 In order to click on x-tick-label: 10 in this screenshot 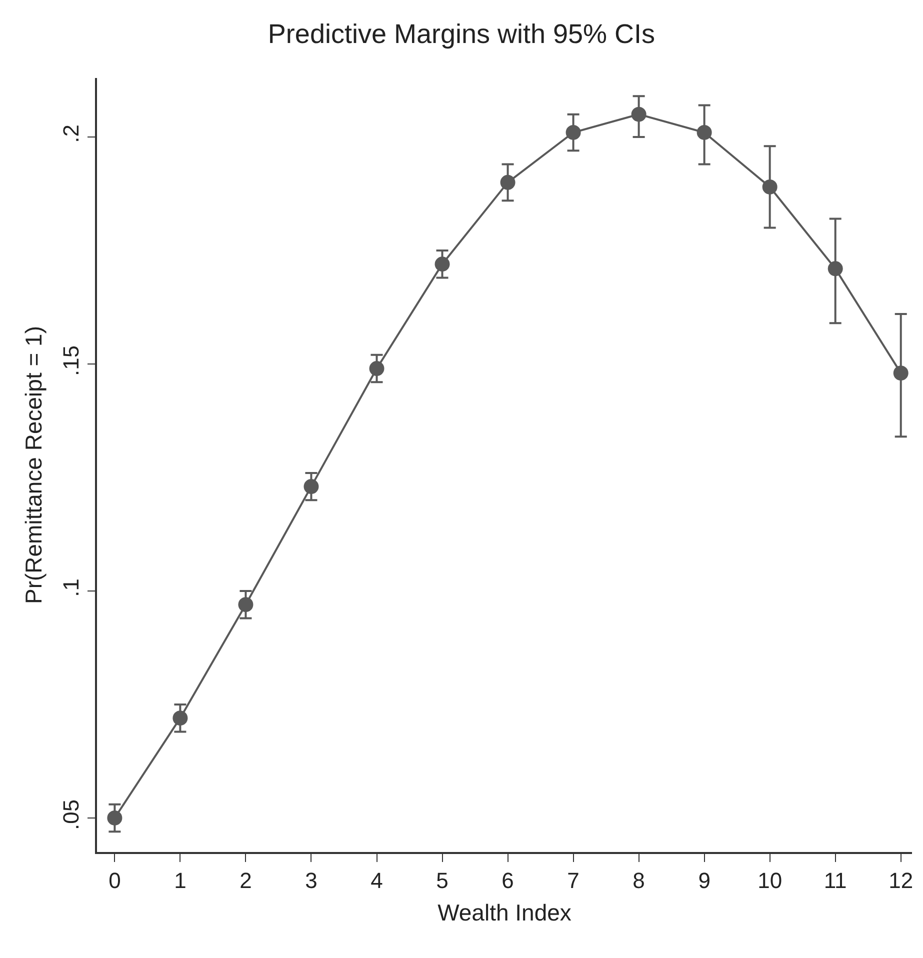, I will do `click(770, 881)`.